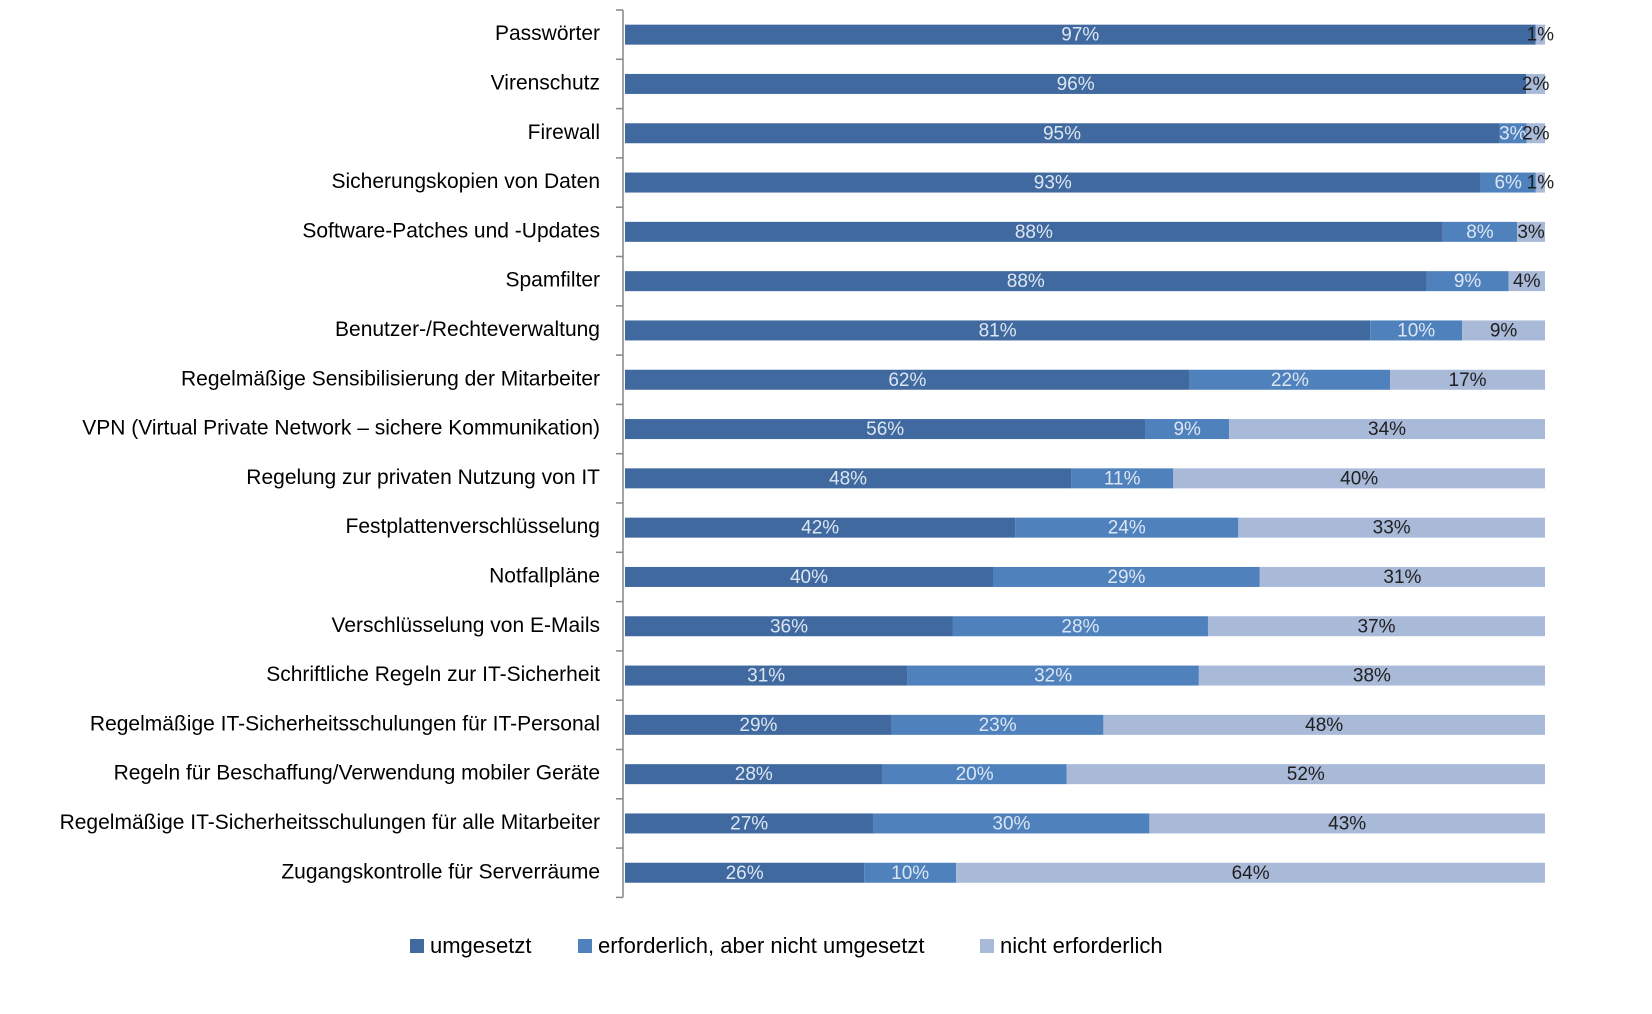 This screenshot has height=1014, width=1652. What do you see at coordinates (545, 82) in the screenshot?
I see `category-label: Virenschutz` at bounding box center [545, 82].